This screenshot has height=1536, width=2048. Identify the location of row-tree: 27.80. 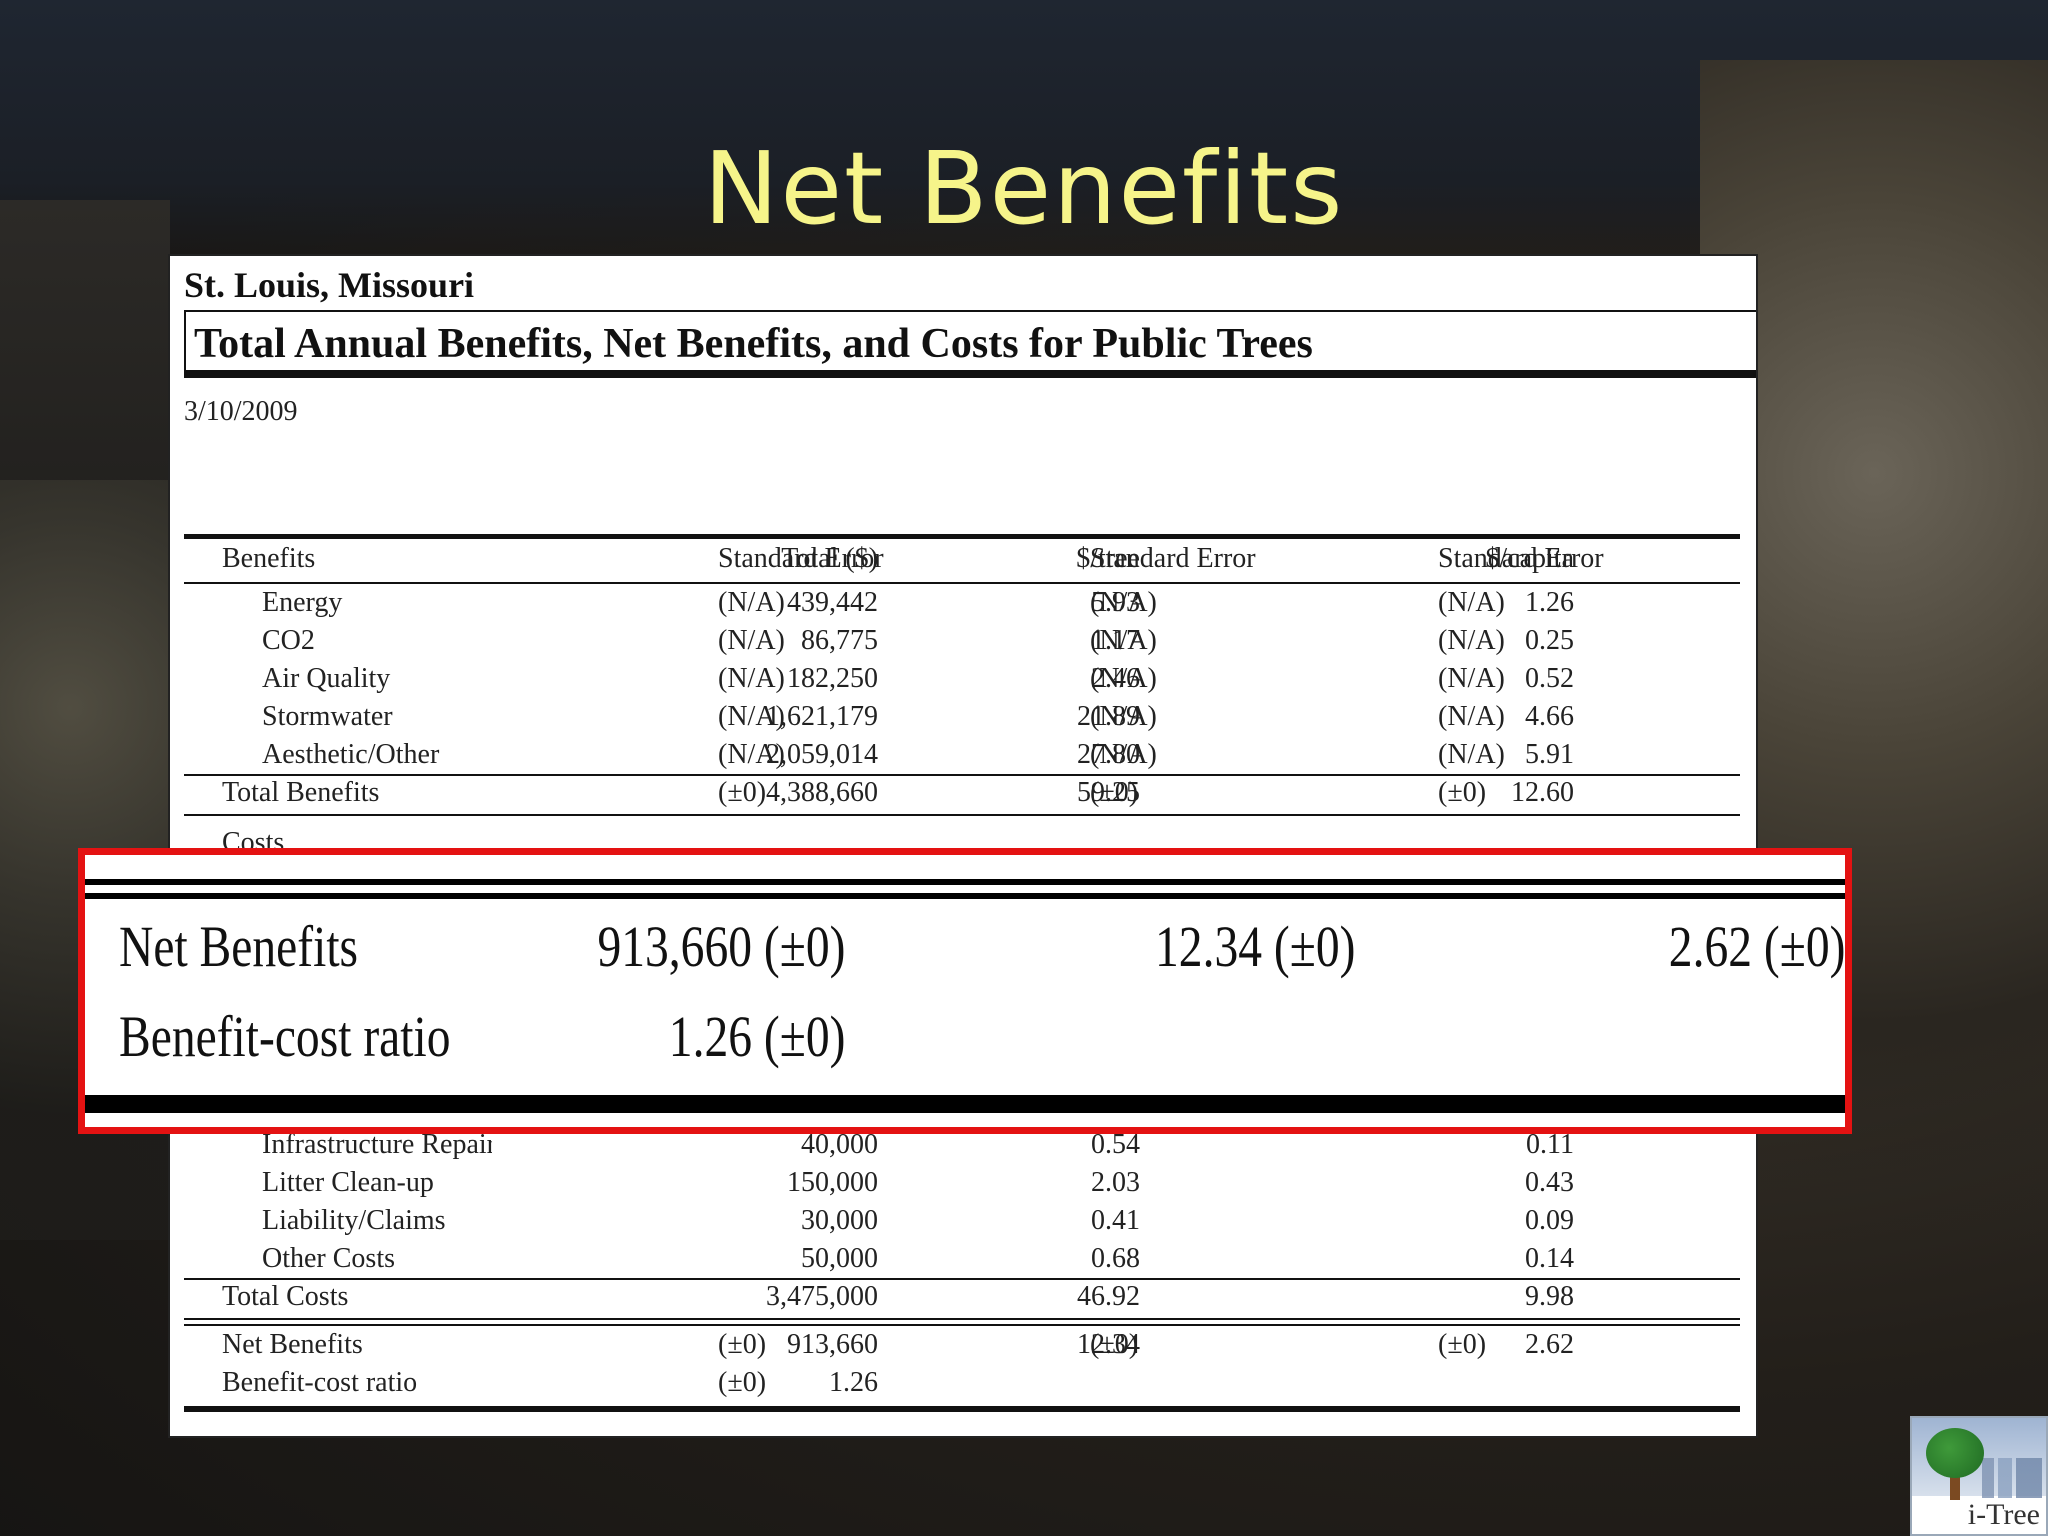
(1108, 754).